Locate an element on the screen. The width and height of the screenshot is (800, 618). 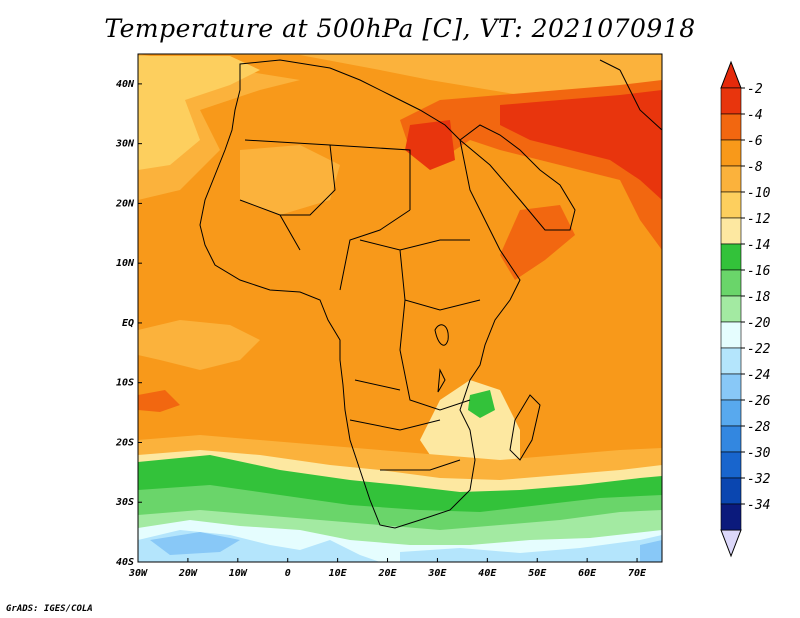
lat-tick-label: 30S is located at coordinates (124, 502).